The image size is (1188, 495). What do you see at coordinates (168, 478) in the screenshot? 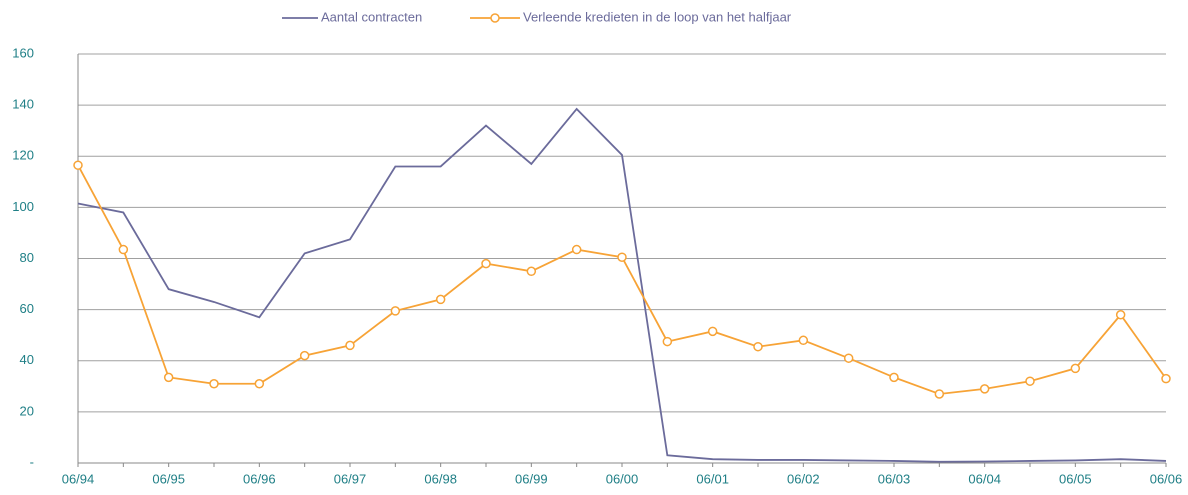
I see `x-tick-label: 06/95` at bounding box center [168, 478].